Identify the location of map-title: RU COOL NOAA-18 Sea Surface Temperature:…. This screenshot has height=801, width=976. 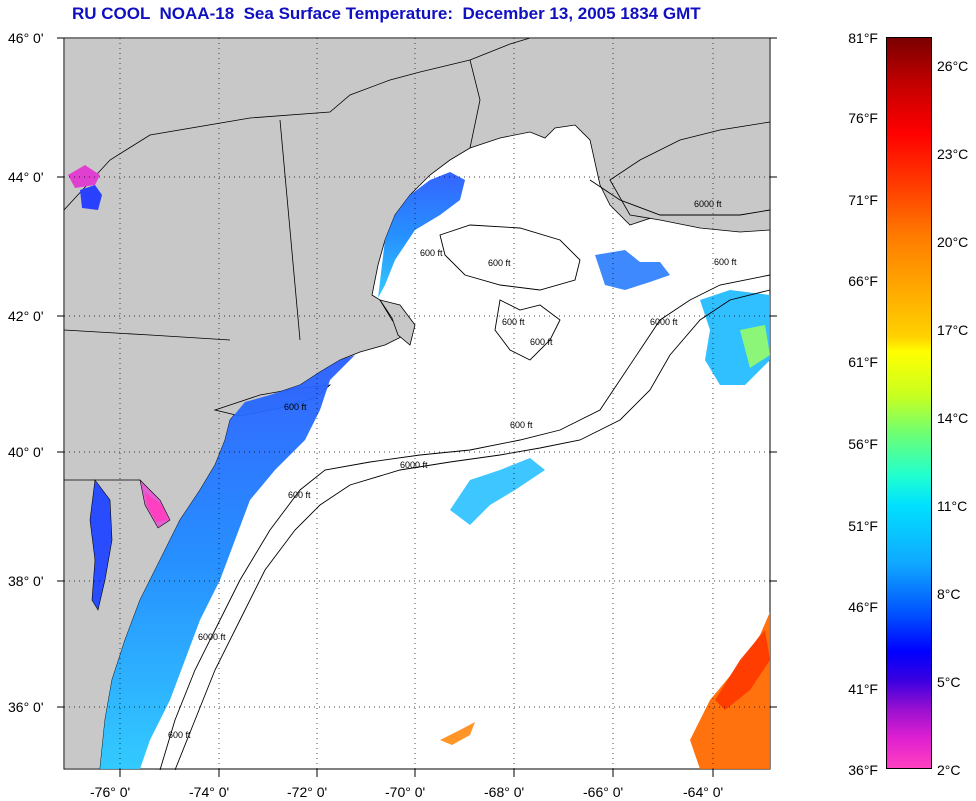
(386, 13).